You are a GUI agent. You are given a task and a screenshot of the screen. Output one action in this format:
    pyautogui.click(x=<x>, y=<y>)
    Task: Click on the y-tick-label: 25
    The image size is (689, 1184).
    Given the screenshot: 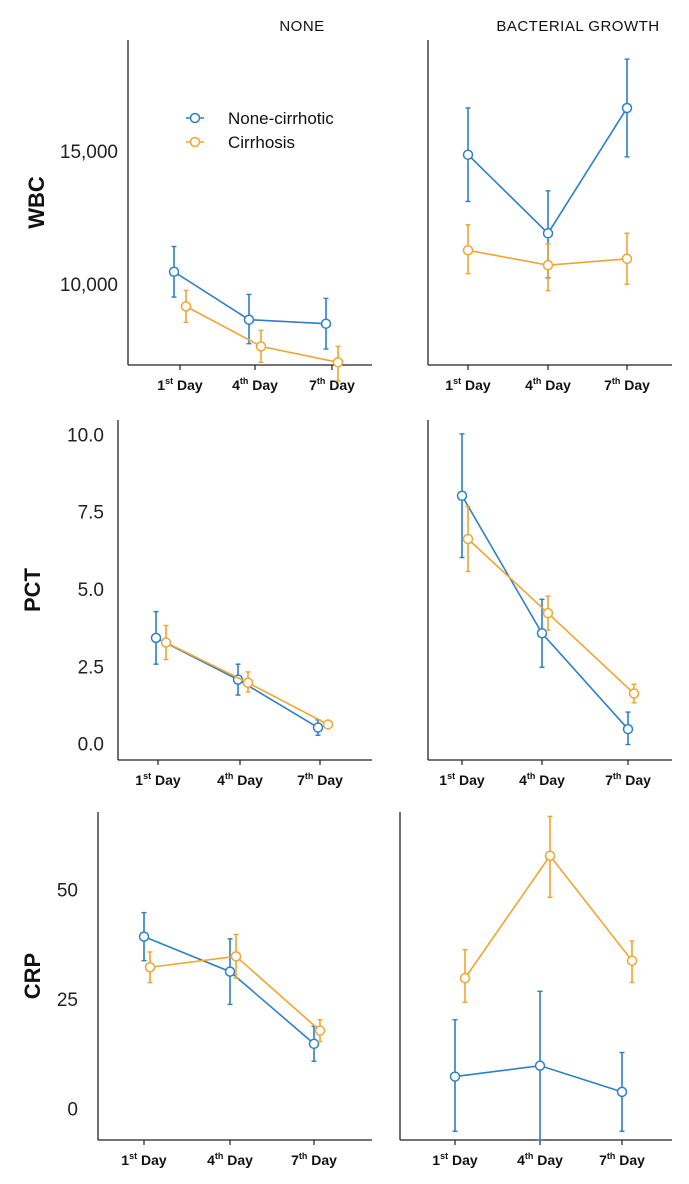 What is the action you would take?
    pyautogui.click(x=67, y=1000)
    